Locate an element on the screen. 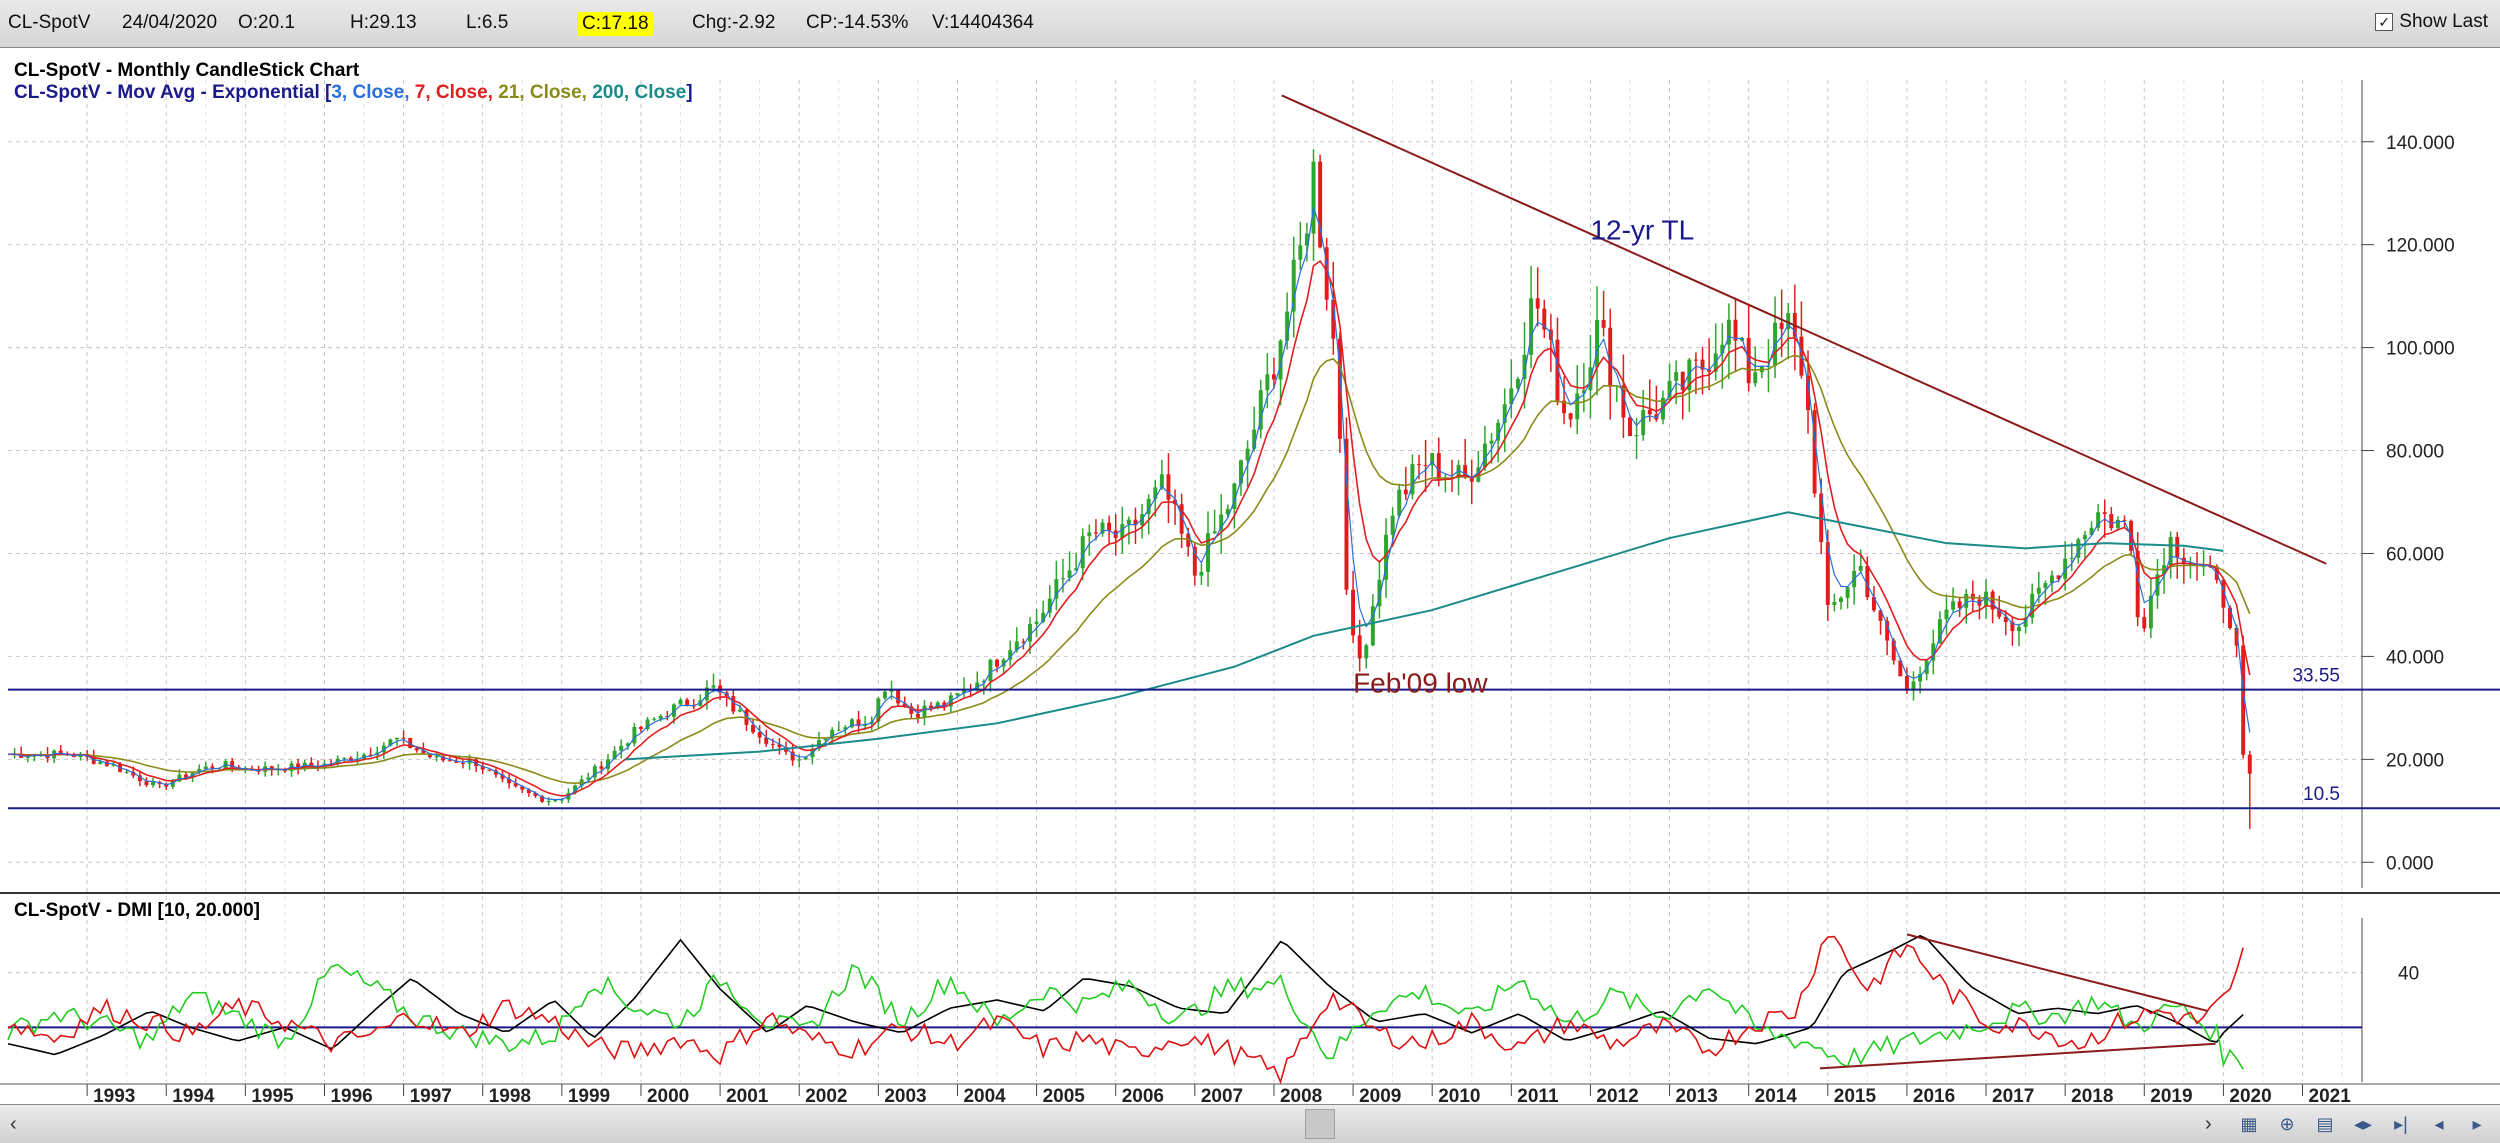 The height and width of the screenshot is (1143, 2500). fit-icon: ◂▸ is located at coordinates (2363, 1123).